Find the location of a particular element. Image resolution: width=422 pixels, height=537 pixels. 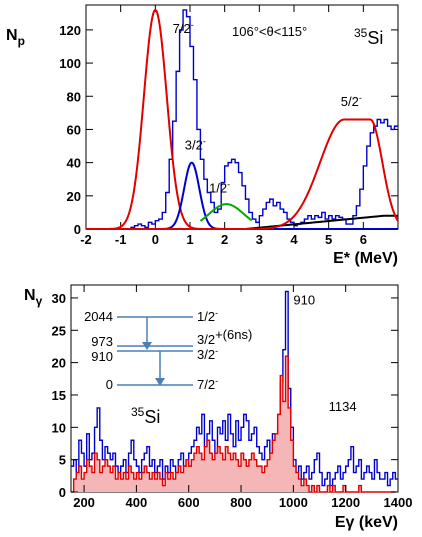

x-tick-label: 3 is located at coordinates (259, 239).